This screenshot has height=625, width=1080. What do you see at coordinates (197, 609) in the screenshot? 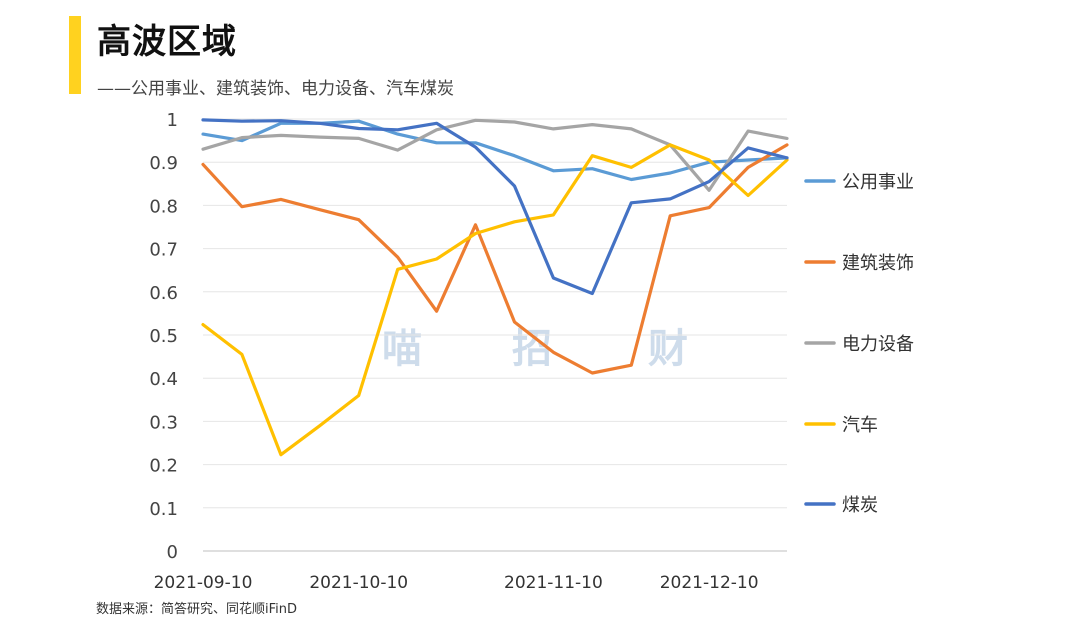
I see `data-source-note: 数据来源：简答研究、同花顺iFinD` at bounding box center [197, 609].